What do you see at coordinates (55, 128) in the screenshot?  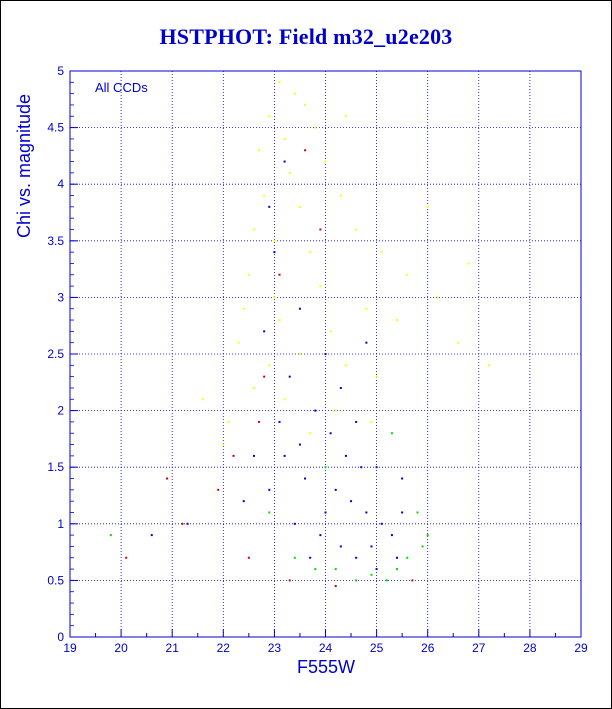 I see `y-tick-label: 4.5` at bounding box center [55, 128].